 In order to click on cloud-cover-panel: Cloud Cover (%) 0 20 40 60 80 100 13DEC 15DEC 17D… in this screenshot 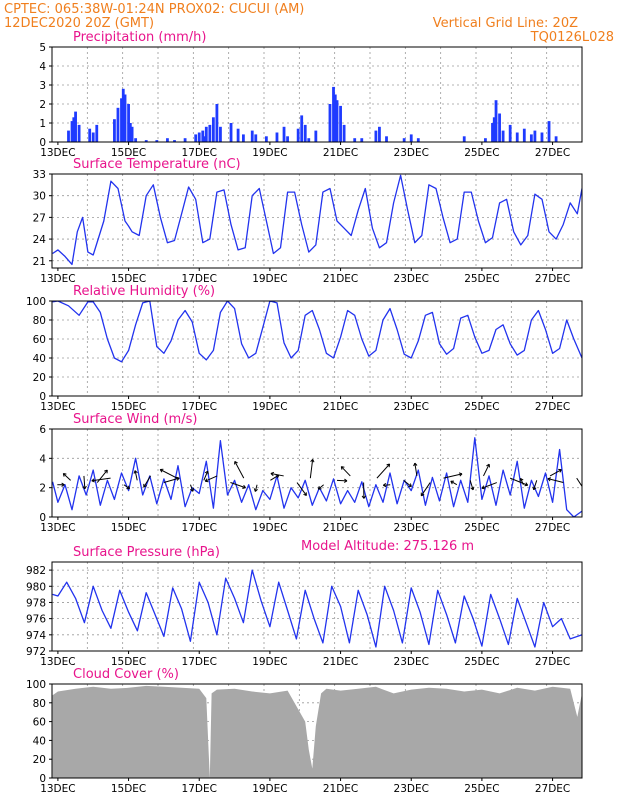, I will do `click(304, 731)`.